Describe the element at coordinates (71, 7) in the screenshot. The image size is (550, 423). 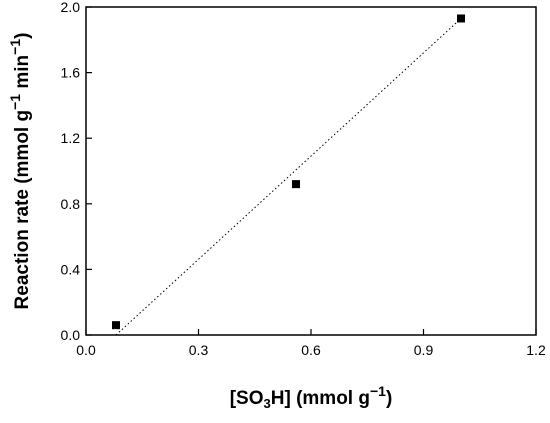
I see `y-tick-label: 2.0` at that location.